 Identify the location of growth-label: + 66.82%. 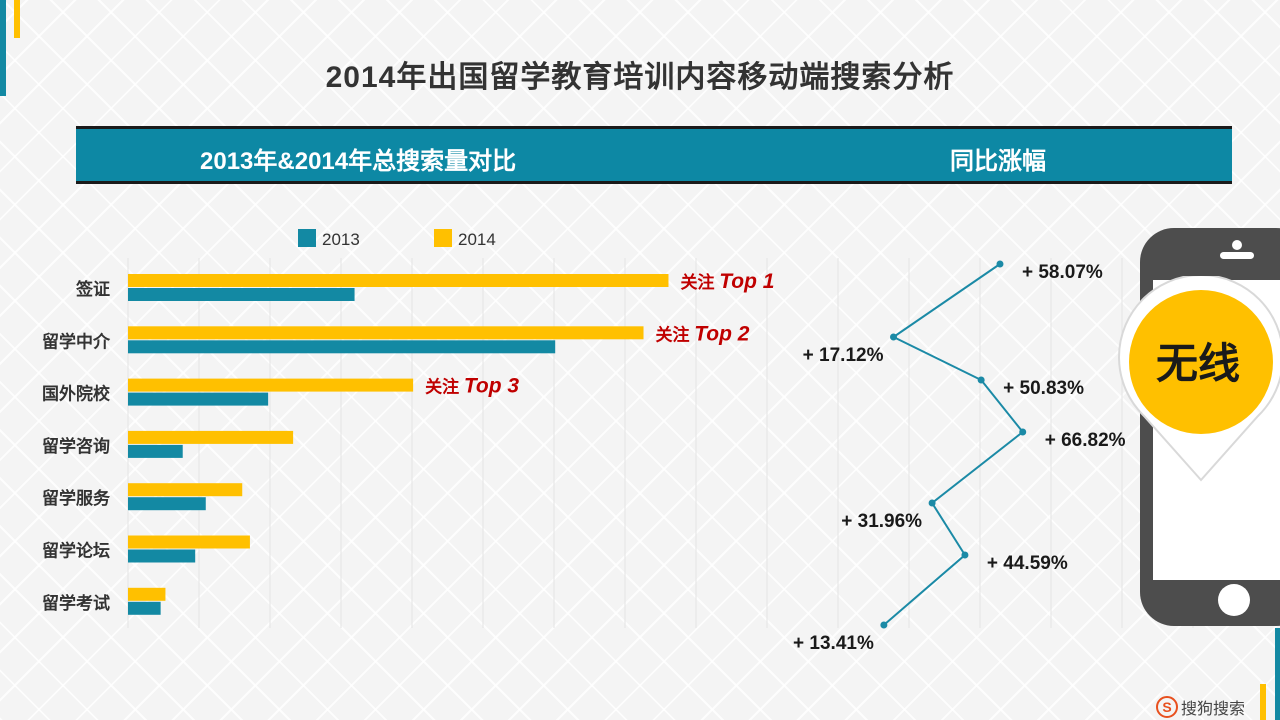
(1085, 440).